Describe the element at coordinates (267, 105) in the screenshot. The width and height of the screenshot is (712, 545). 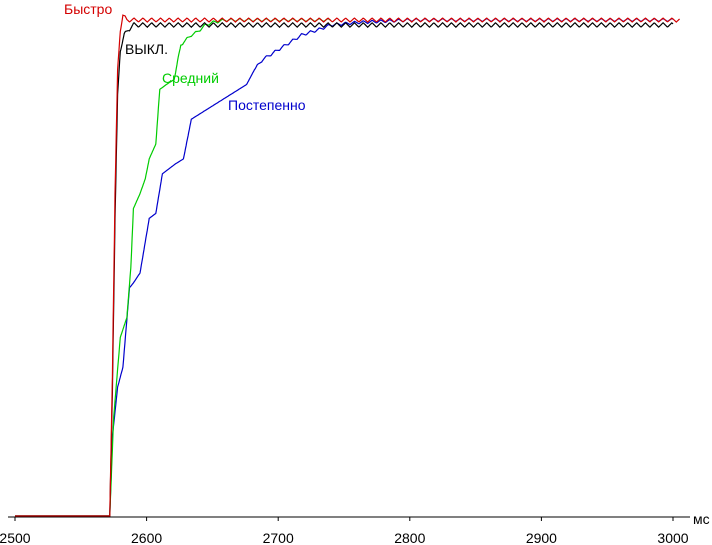
I see `series-label-3: Постепенно` at that location.